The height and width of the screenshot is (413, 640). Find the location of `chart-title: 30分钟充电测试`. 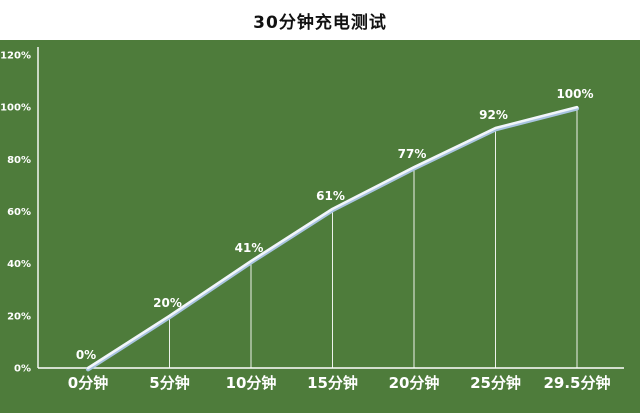

chart-title: 30分钟充电测试 is located at coordinates (320, 22).